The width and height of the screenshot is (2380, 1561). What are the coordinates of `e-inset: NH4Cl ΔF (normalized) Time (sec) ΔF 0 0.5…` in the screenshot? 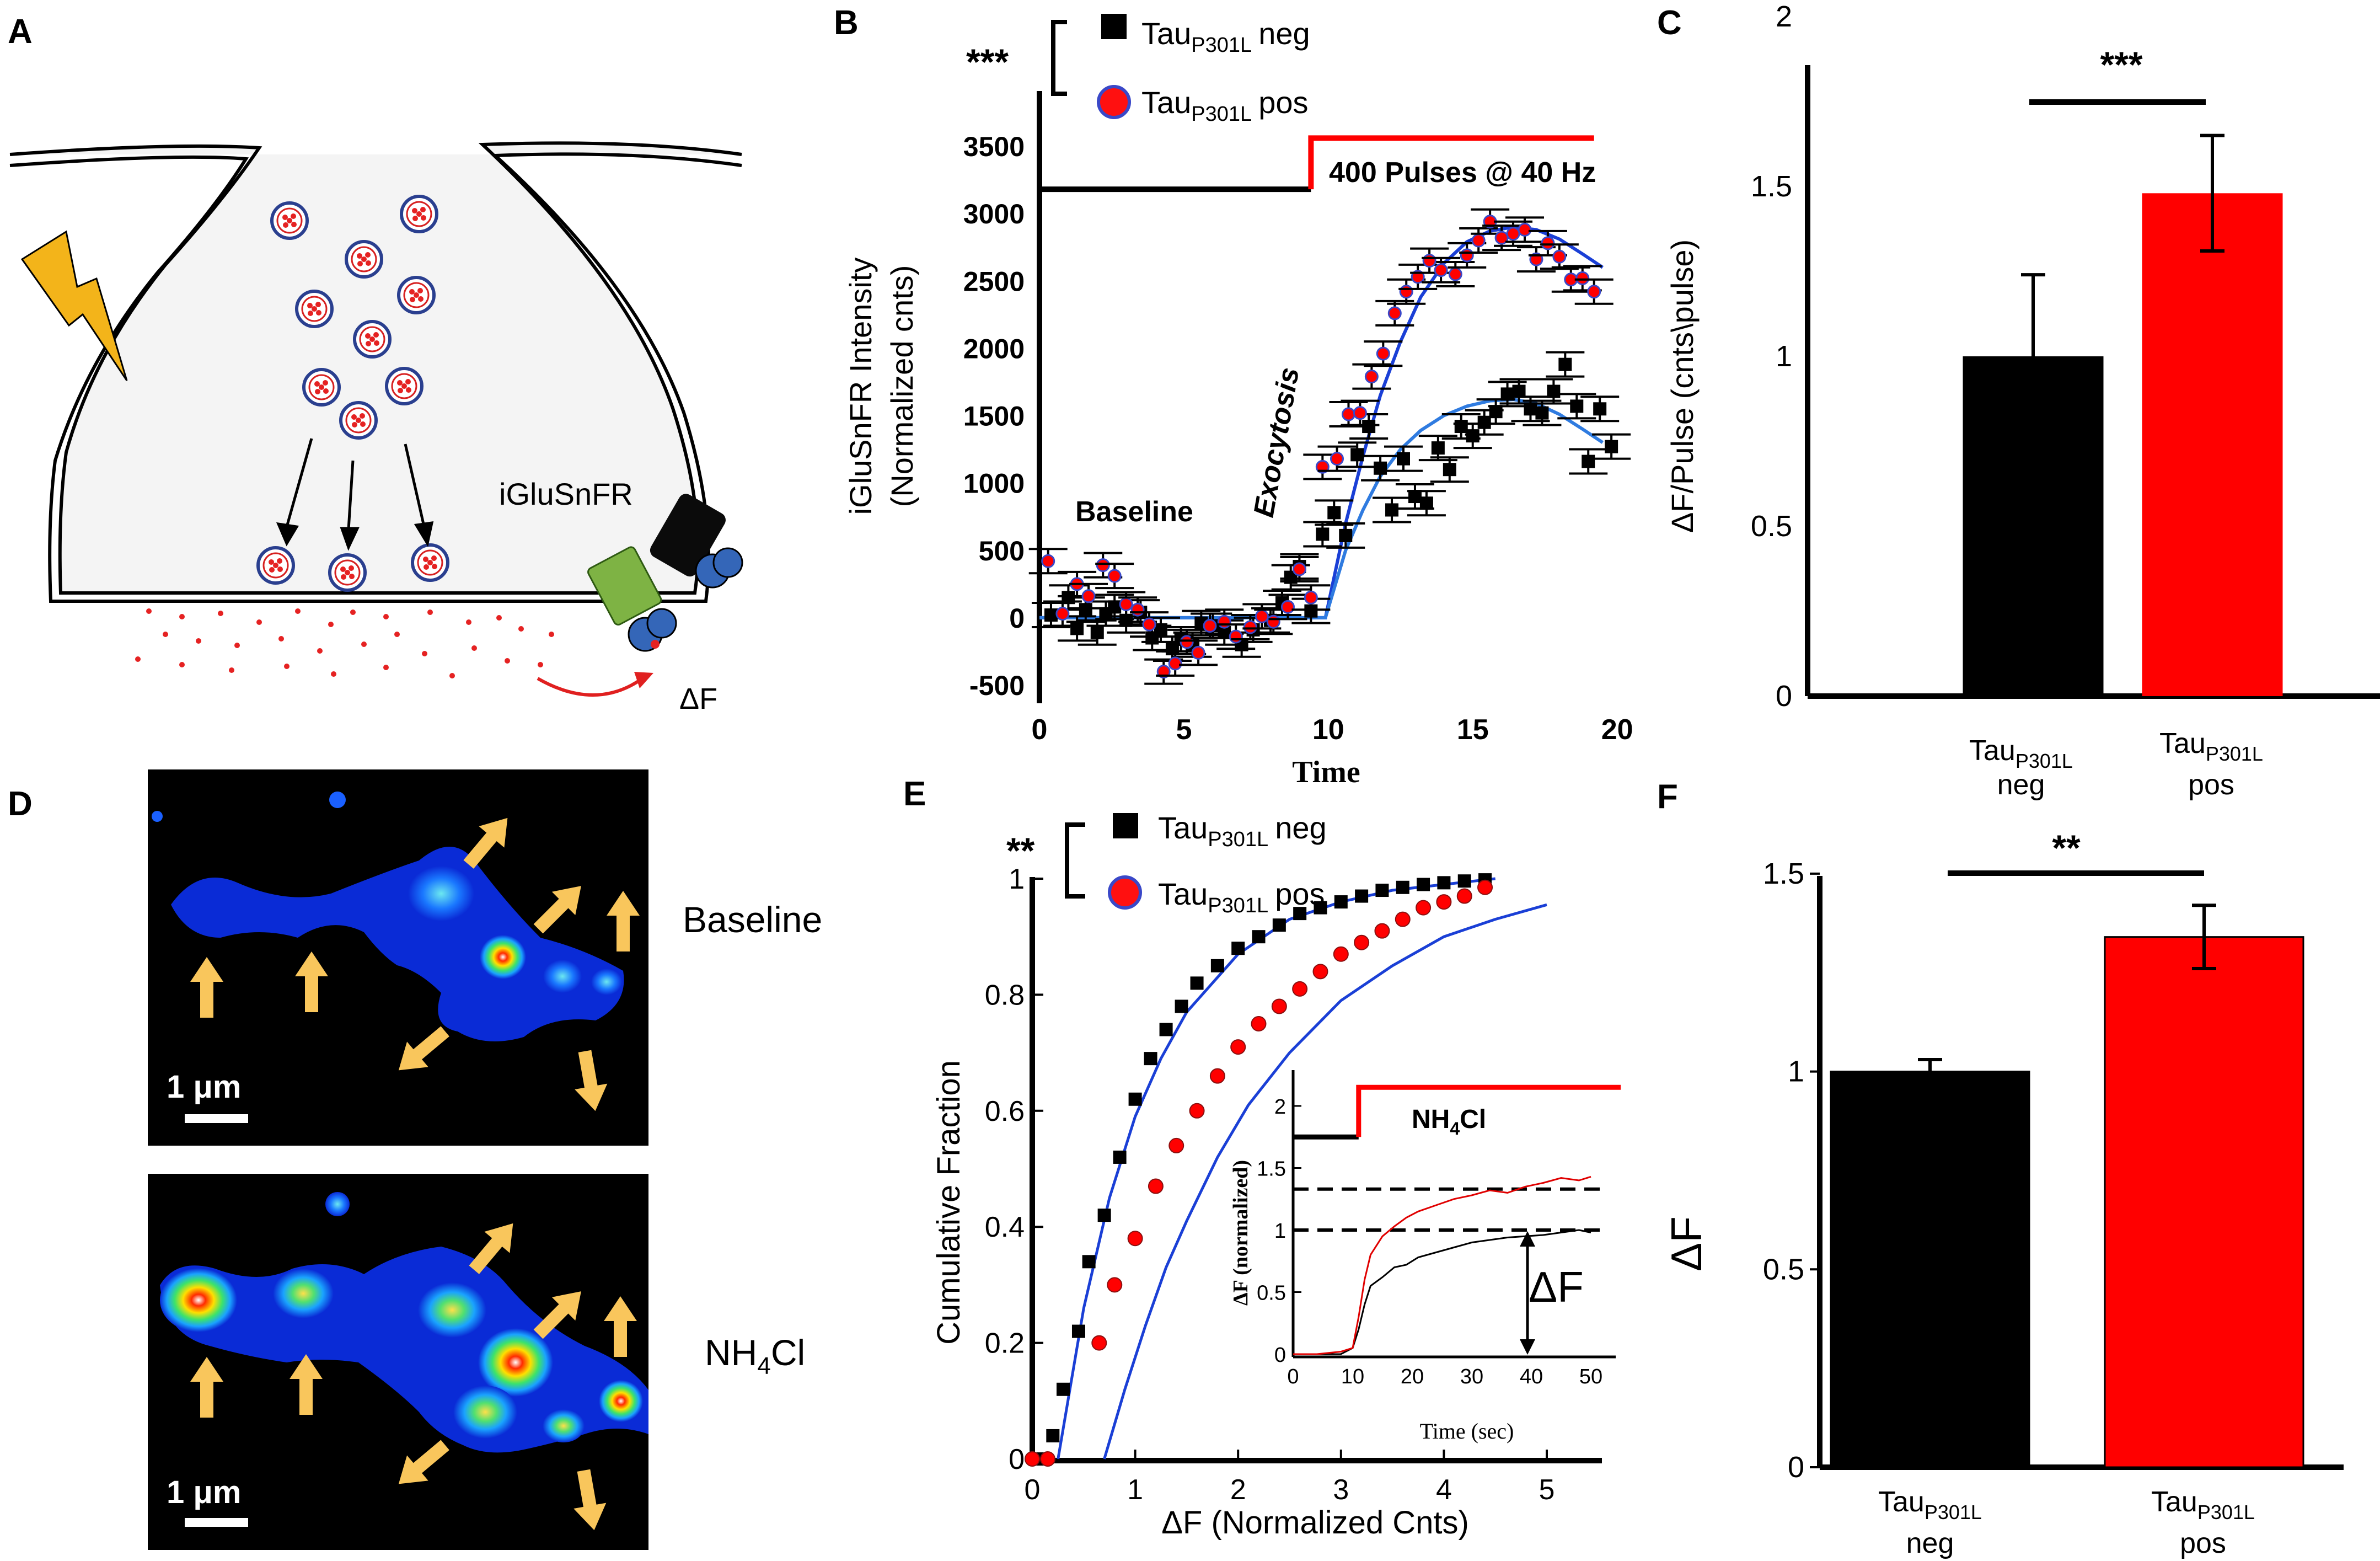 It's located at (1425, 1257).